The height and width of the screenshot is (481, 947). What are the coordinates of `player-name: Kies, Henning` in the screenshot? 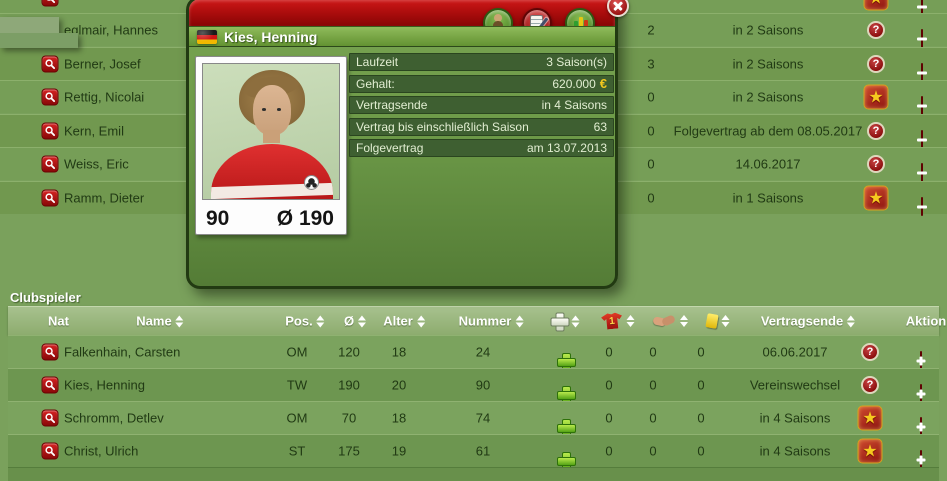 It's located at (104, 385).